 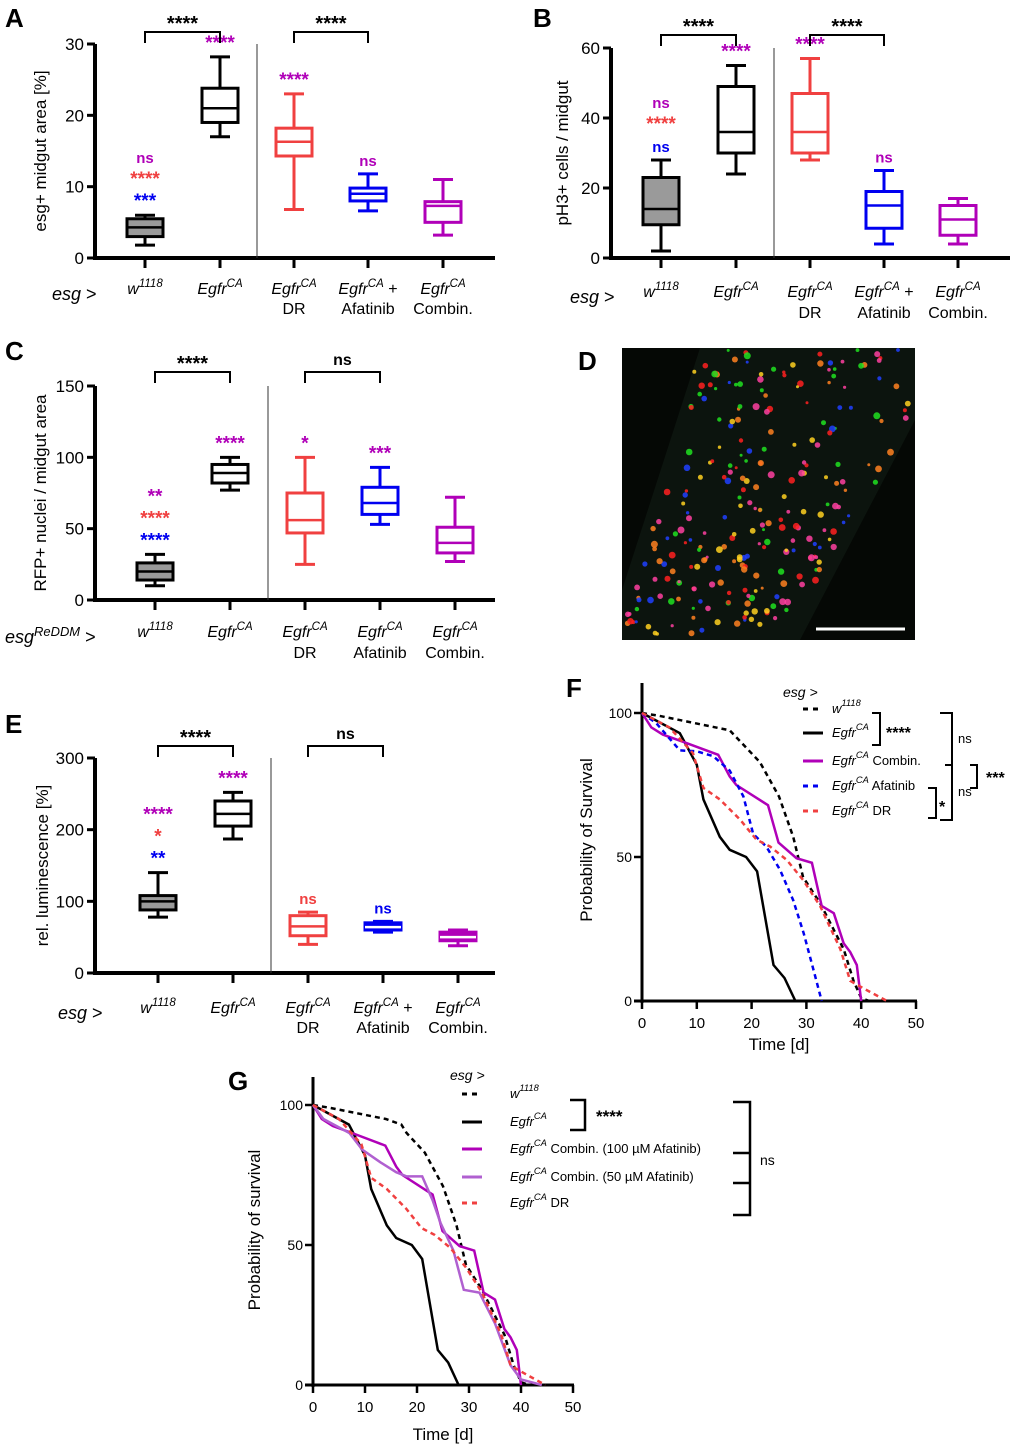 I want to click on category-label: EgfrCA +, so click(x=382, y=1007).